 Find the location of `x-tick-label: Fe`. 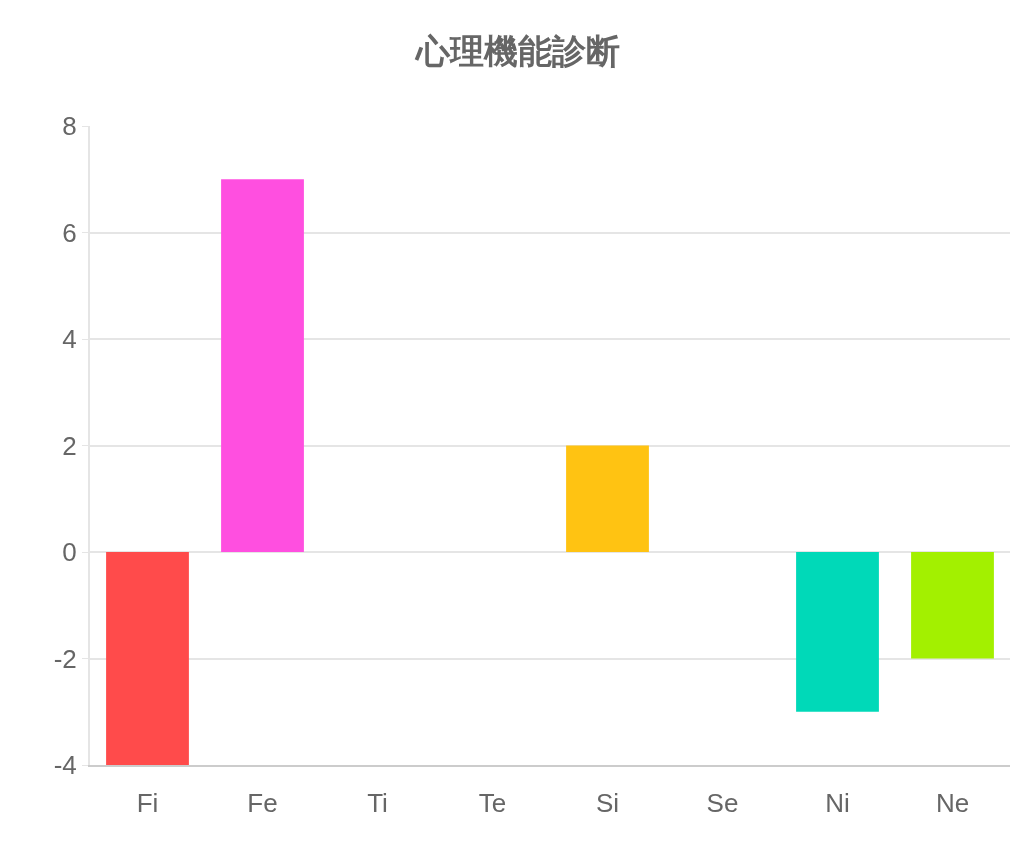

x-tick-label: Fe is located at coordinates (262, 803).